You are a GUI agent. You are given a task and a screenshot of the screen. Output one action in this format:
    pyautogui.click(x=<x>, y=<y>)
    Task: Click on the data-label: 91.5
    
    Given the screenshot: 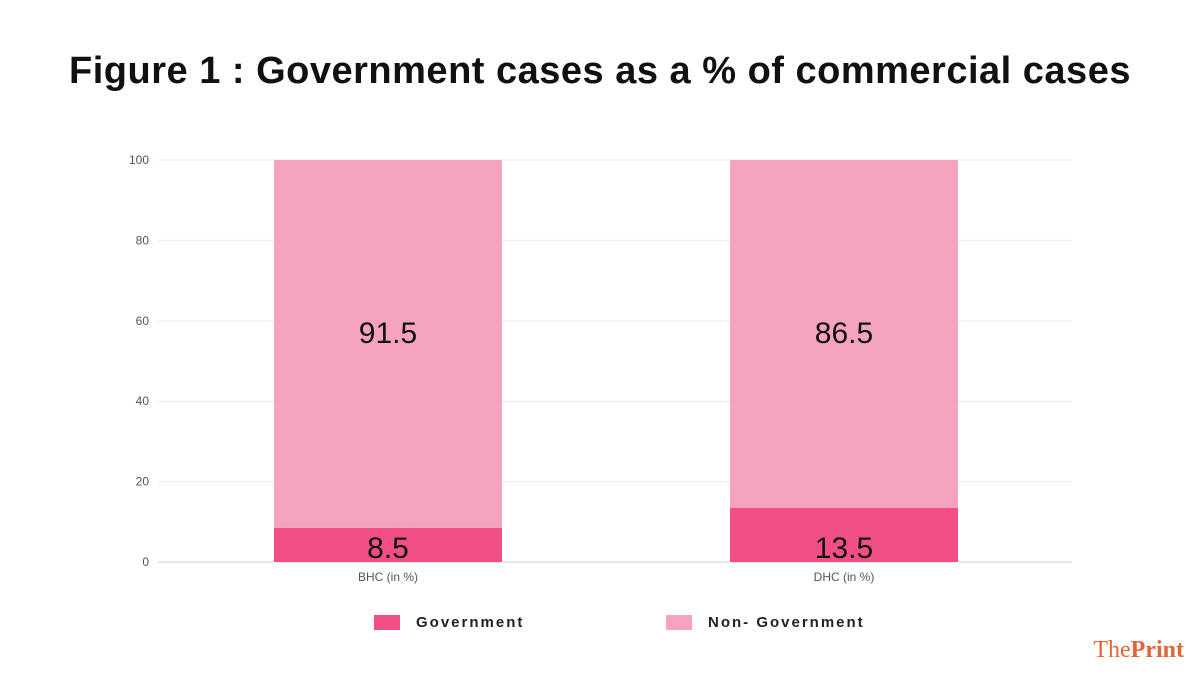 What is the action you would take?
    pyautogui.click(x=388, y=333)
    